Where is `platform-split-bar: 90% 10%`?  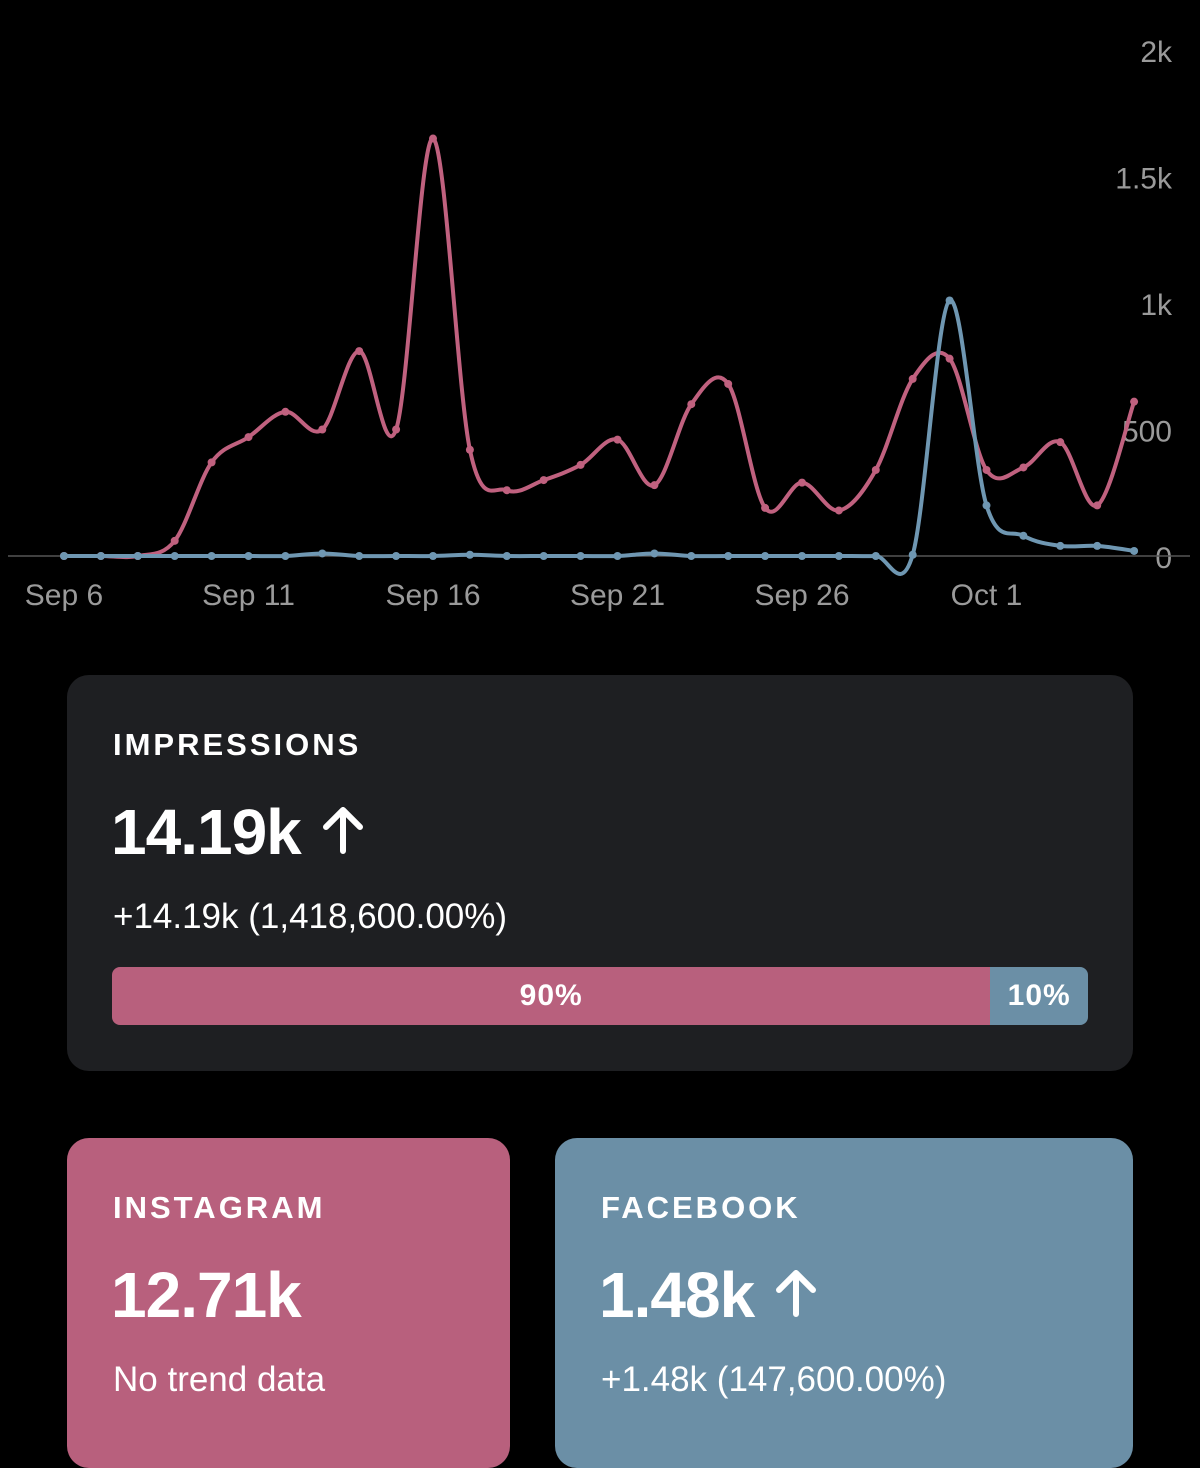
platform-split-bar: 90% 10% is located at coordinates (600, 996).